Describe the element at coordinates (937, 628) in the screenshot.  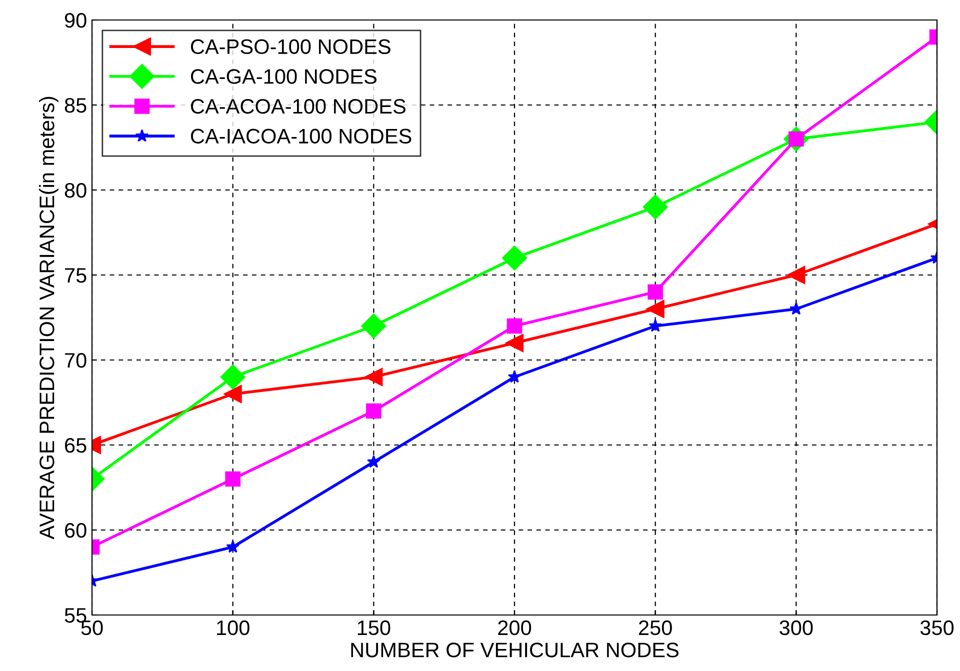
I see `x-tick-label: 350` at that location.